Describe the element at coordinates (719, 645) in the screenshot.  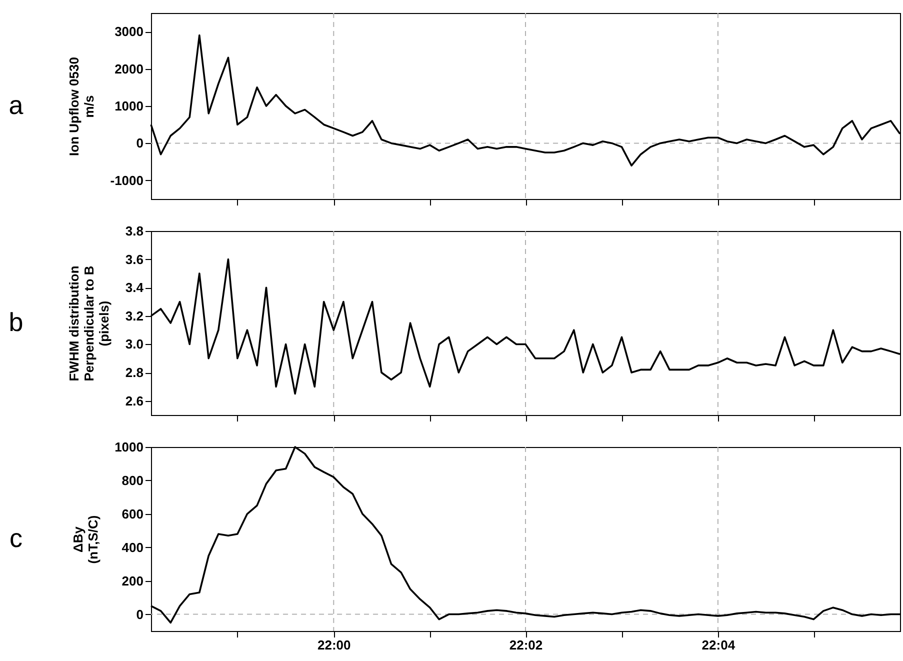
I see `x-tick-label: 22:04` at that location.